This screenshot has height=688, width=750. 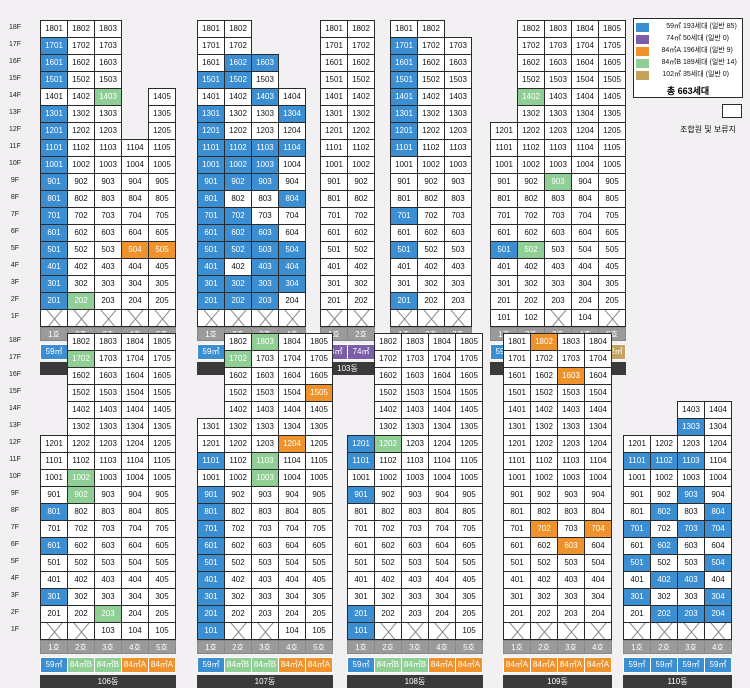 What do you see at coordinates (15, 231) in the screenshot?
I see `floor-label: 6F` at bounding box center [15, 231].